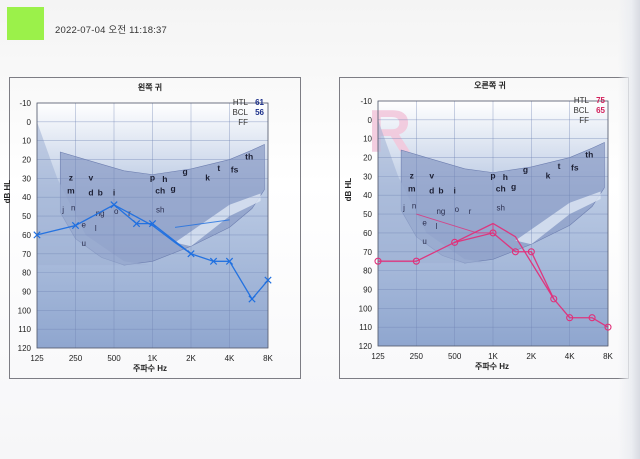 The width and height of the screenshot is (640, 459). I want to click on x-axis-label: 주파수 Hz, so click(492, 366).